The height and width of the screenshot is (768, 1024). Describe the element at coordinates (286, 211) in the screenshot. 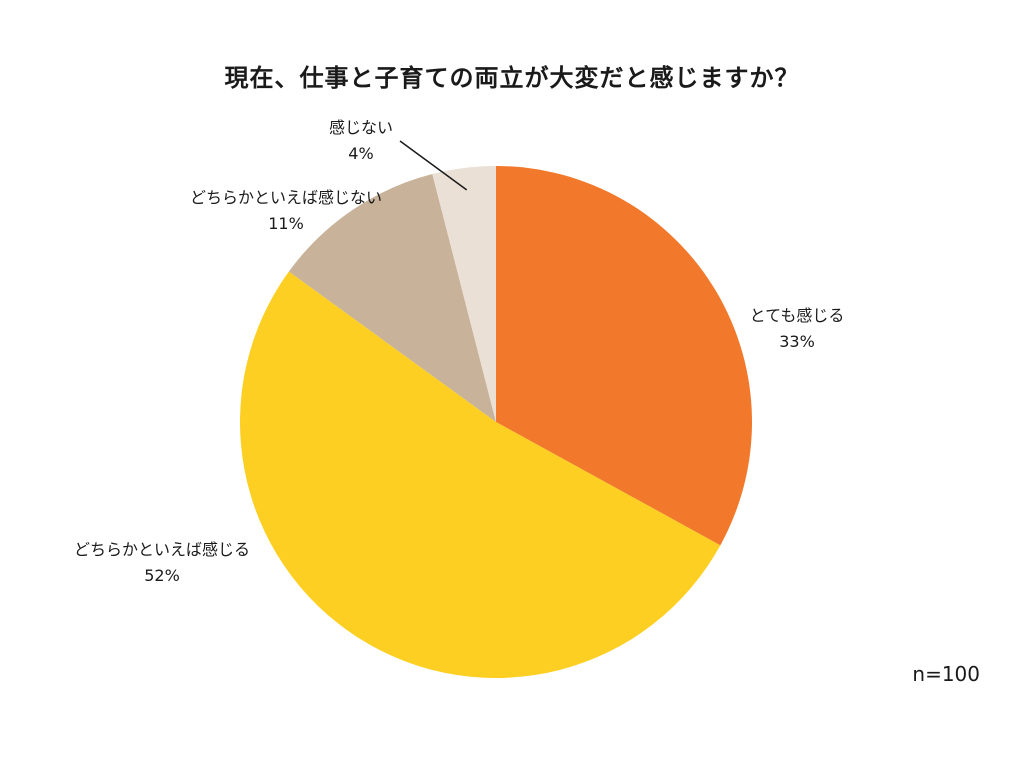

I see `slice-label-2: どちらかといえば感じない 11%` at that location.